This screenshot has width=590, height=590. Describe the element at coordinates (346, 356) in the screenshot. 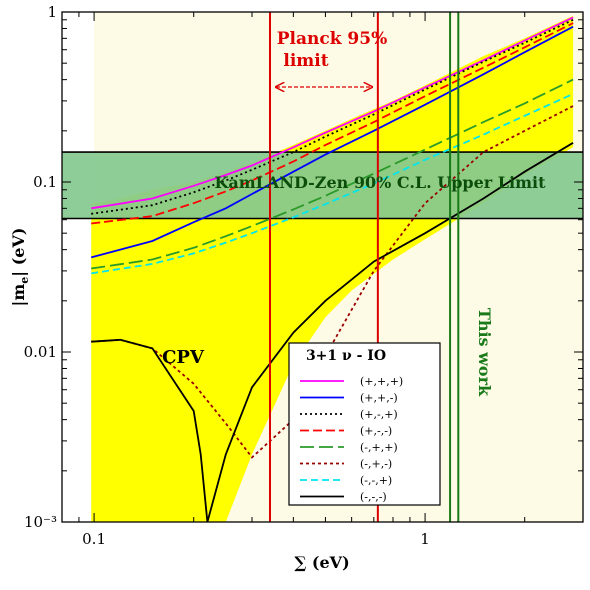

I see `legend-title: 3+1 ν - IO` at that location.